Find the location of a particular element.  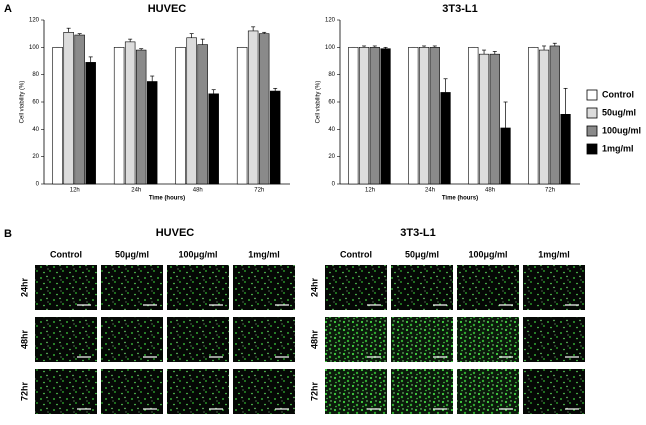

legend-label: 50ug/ml is located at coordinates (619, 112).